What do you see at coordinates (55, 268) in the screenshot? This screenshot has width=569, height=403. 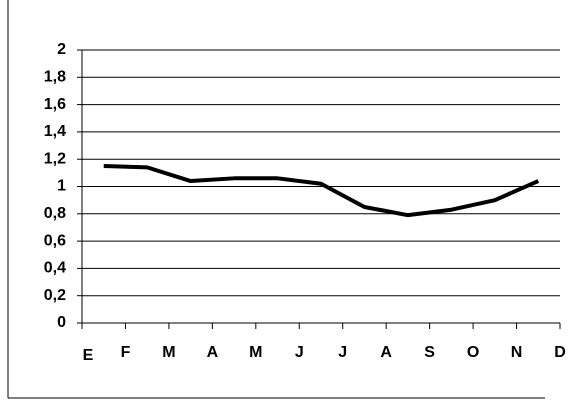 I see `y-tick-label: 0,4` at bounding box center [55, 268].